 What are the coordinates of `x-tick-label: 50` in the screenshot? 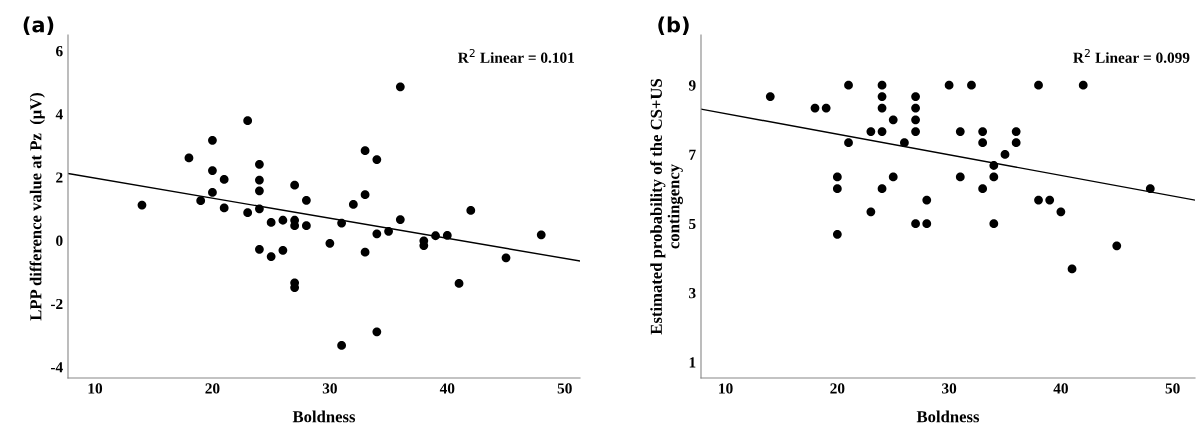 It's located at (1172, 388).